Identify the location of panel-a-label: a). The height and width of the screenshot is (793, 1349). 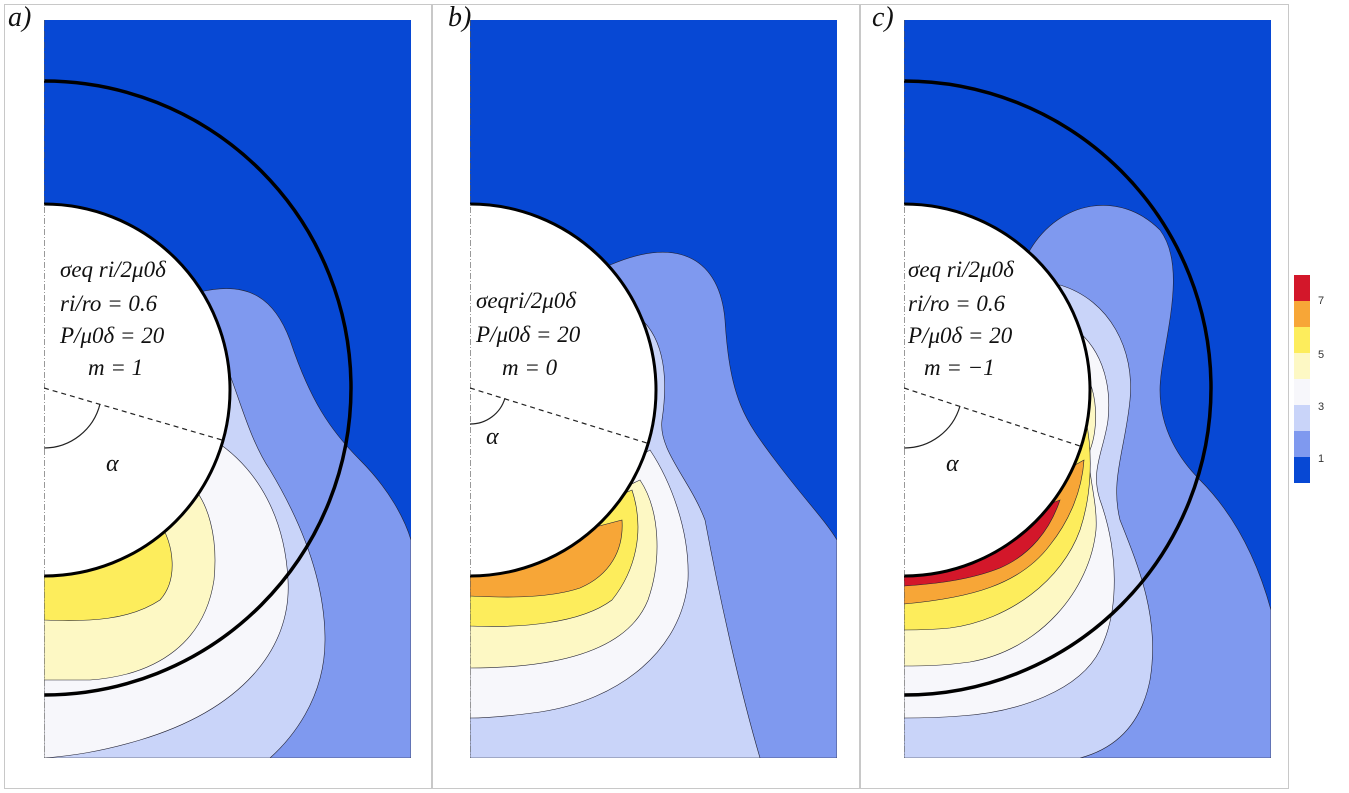
(20, 17).